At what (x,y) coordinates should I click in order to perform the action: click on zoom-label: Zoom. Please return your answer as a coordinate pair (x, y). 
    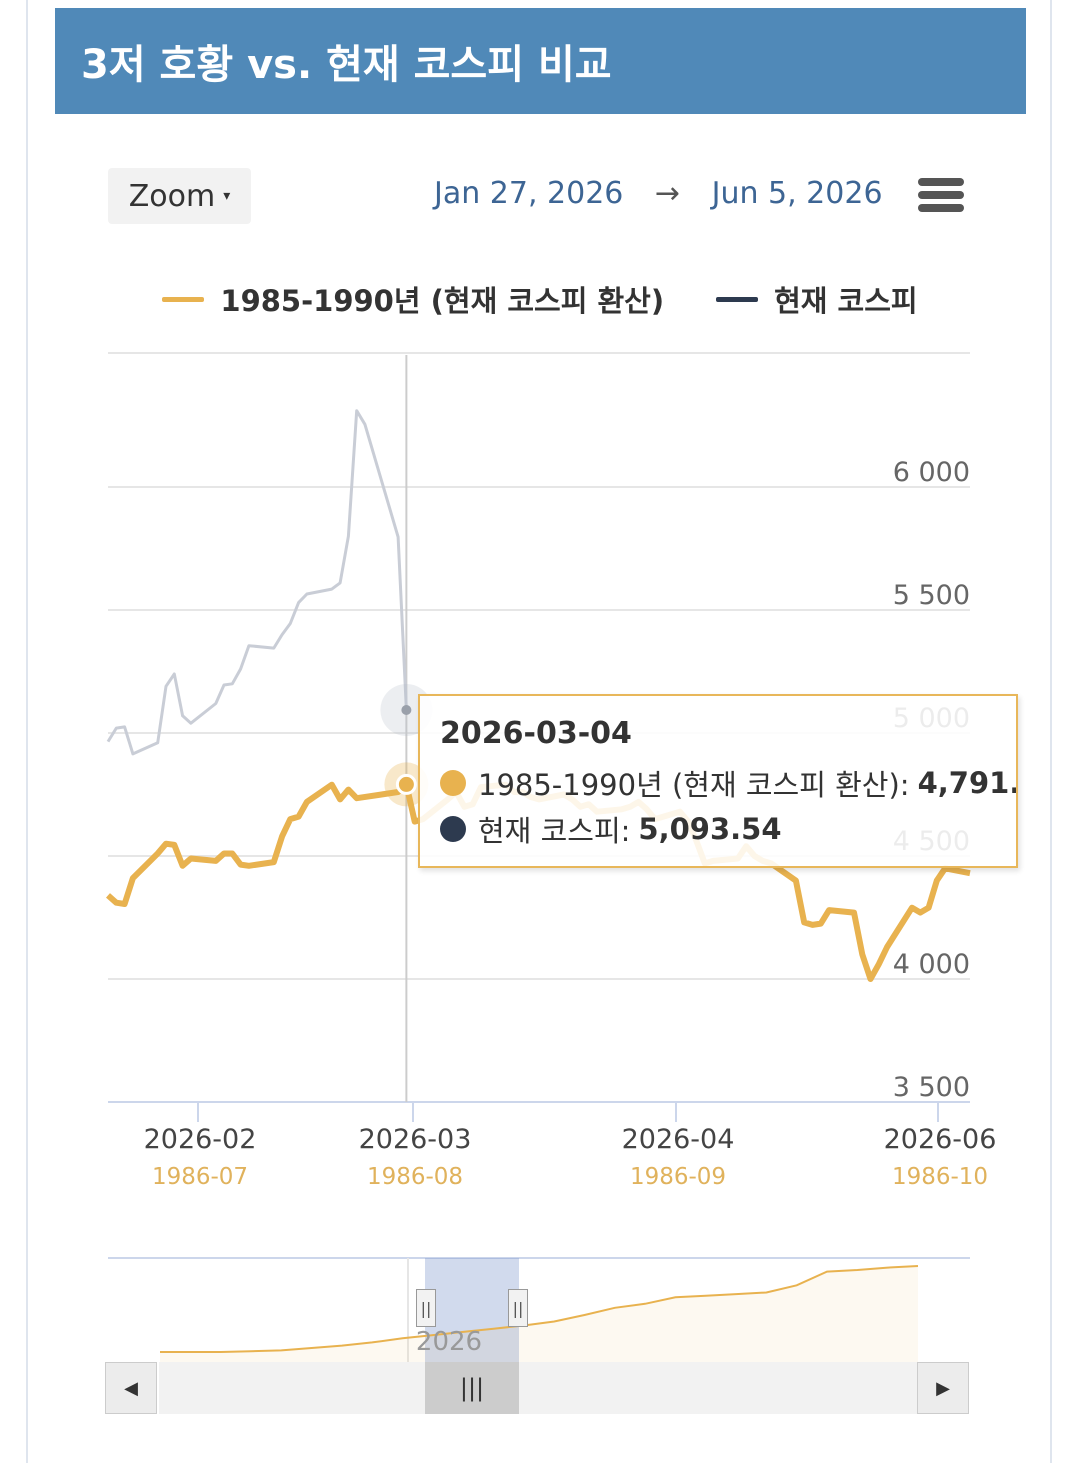
    Looking at the image, I should click on (172, 196).